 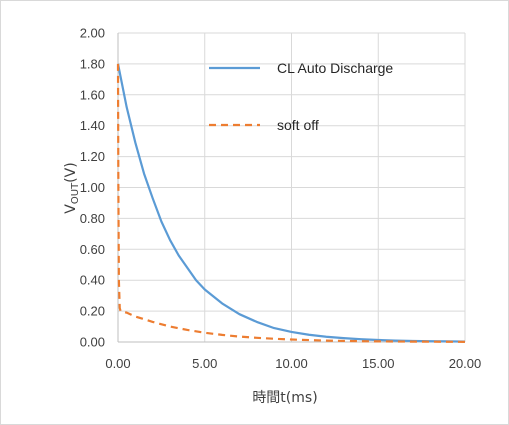 I want to click on y-axis-title-main: V, so click(x=71, y=209).